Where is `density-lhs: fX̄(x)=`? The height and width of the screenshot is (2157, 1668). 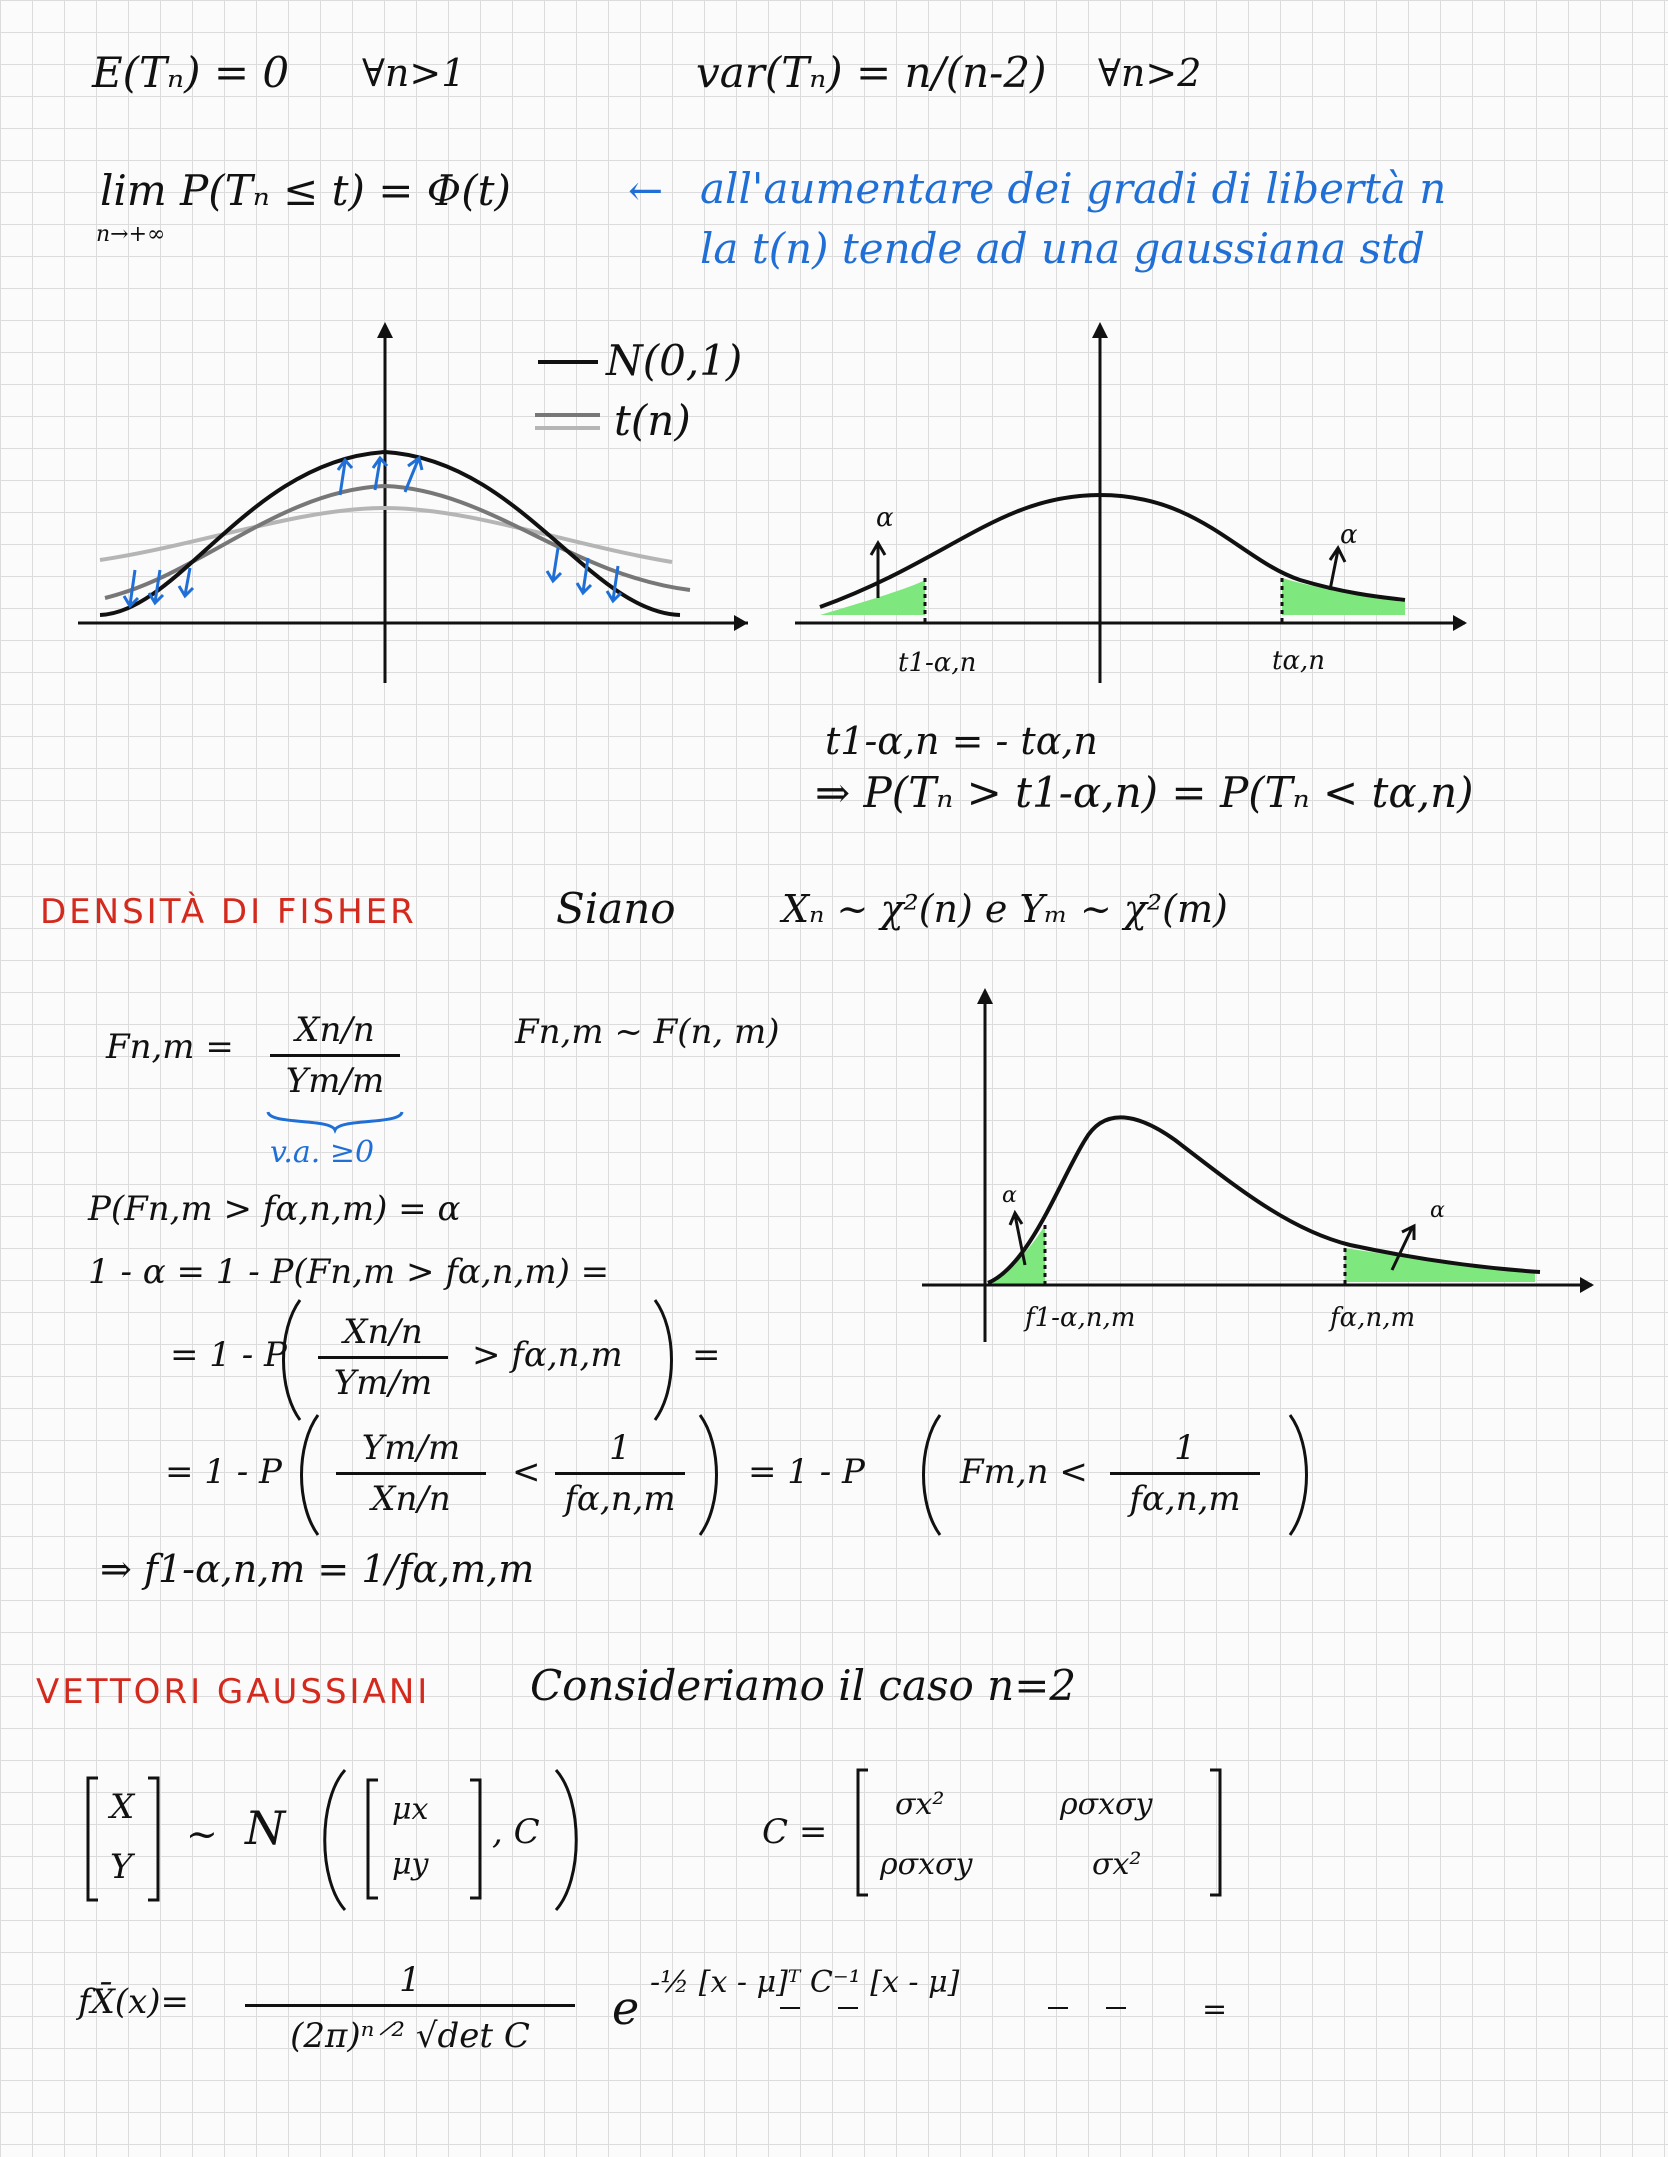
density-lhs: fX̄(x)= is located at coordinates (133, 2002).